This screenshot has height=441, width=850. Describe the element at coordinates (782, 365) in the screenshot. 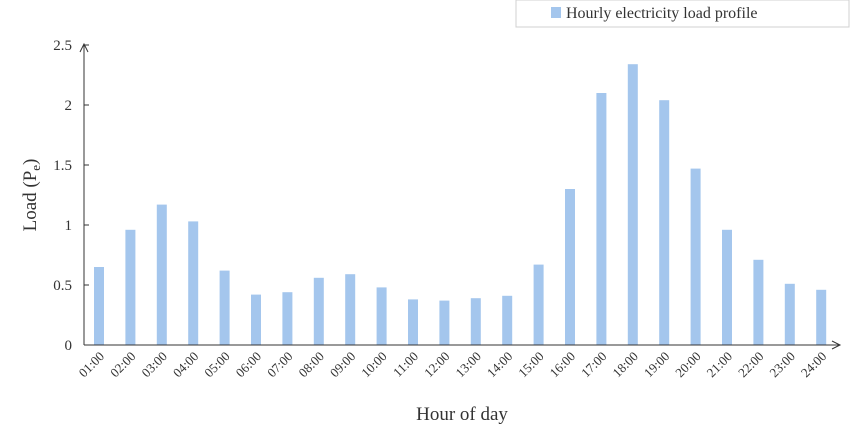

I see `x-tick-label: 23:00` at that location.